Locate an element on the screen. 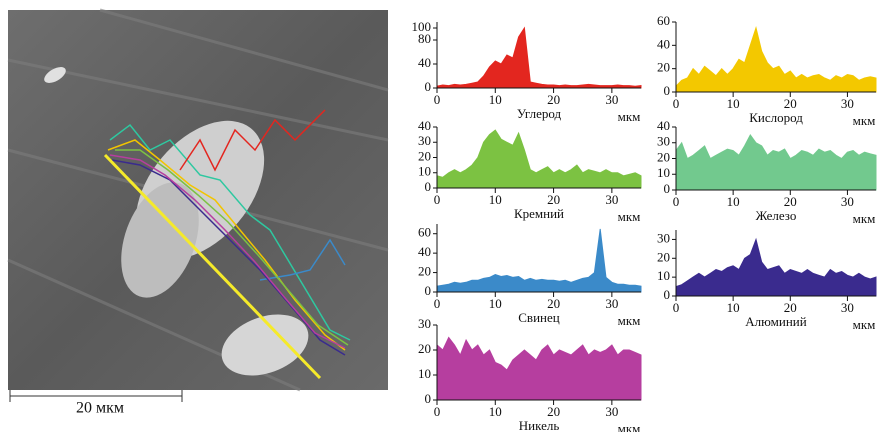  y-tick-label: 80 is located at coordinates (424, 38).